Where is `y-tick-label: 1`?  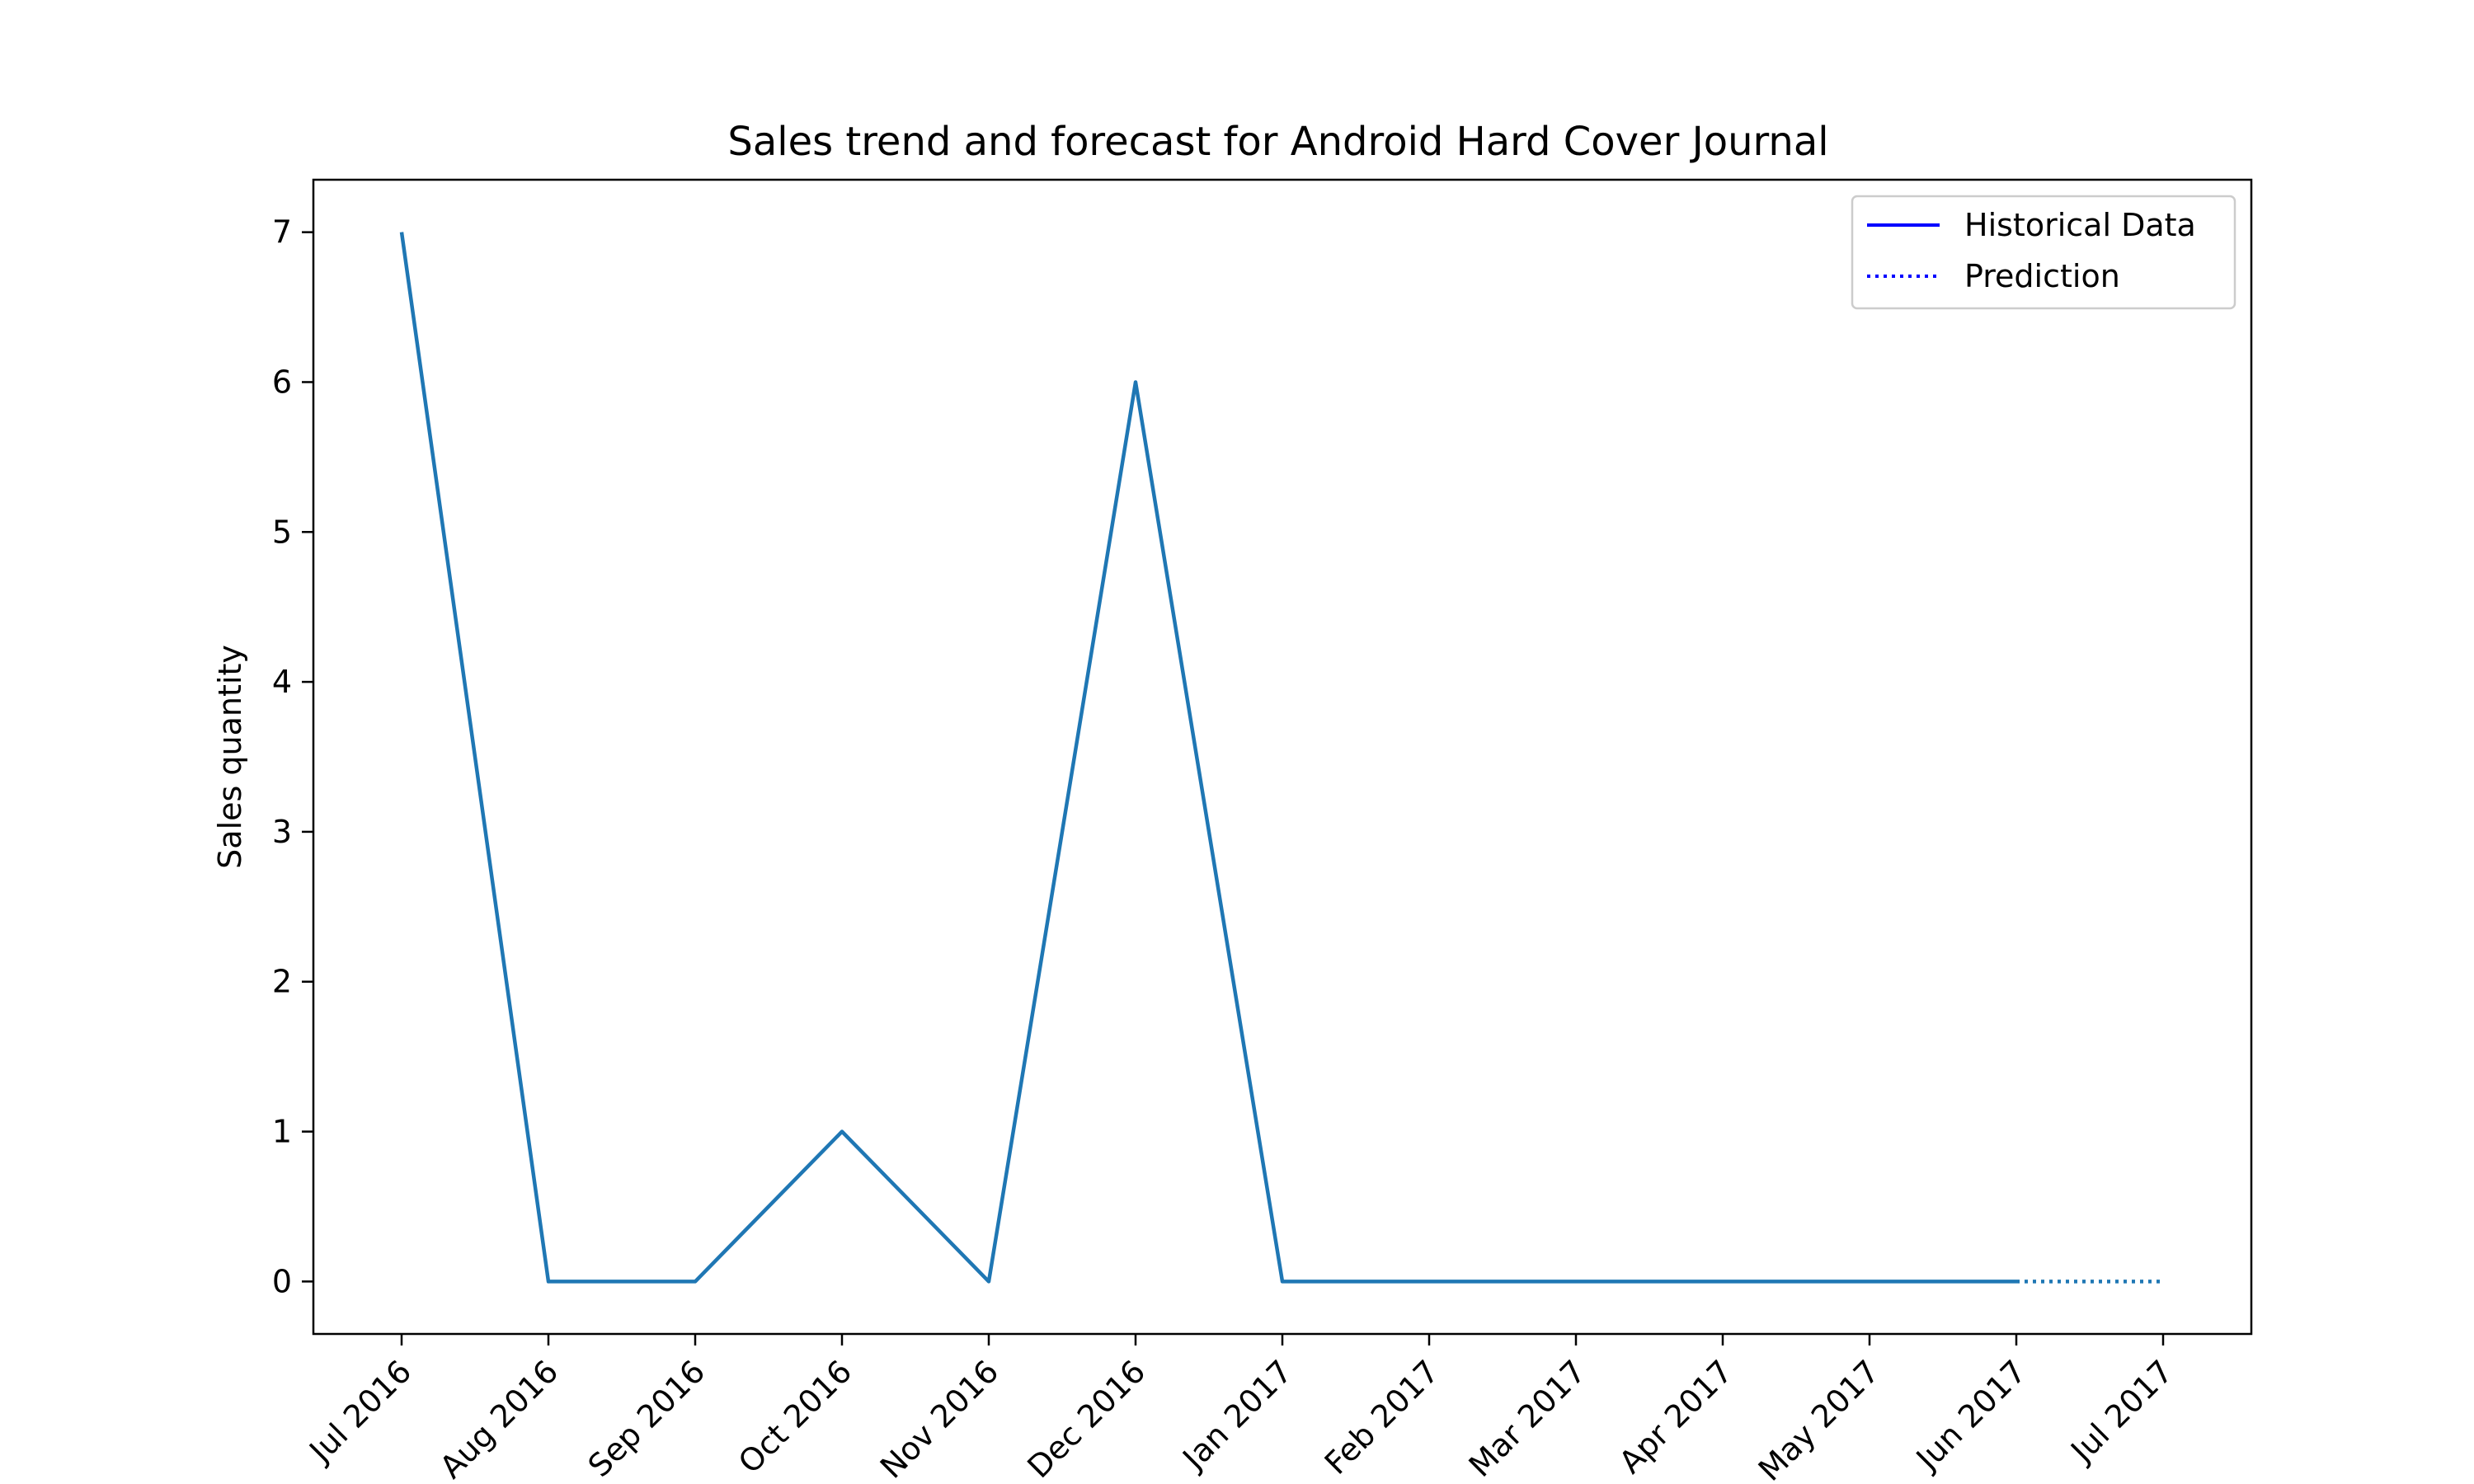
y-tick-label: 1 is located at coordinates (282, 1132).